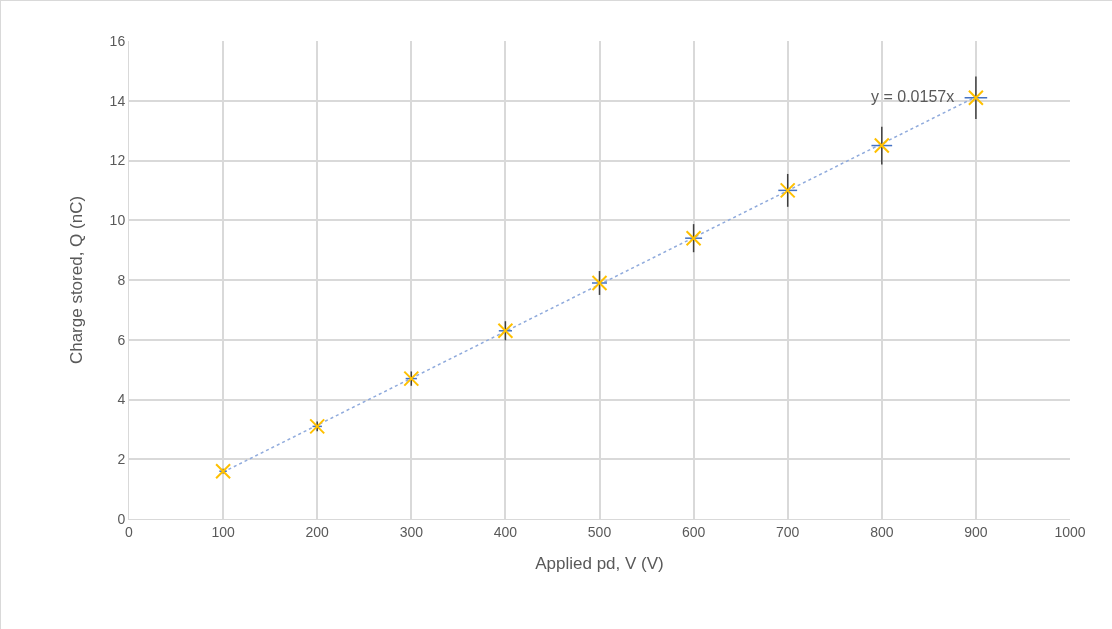 This screenshot has height=629, width=1112. What do you see at coordinates (882, 531) in the screenshot?
I see `x-tick-label: 800` at bounding box center [882, 531].